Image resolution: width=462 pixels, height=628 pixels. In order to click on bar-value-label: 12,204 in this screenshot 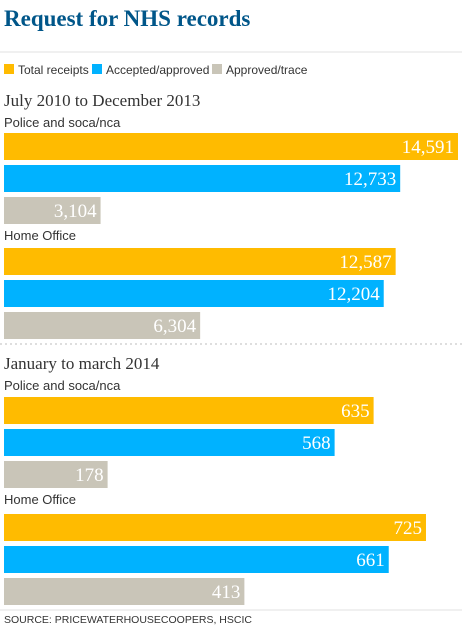, I will do `click(353, 294)`.